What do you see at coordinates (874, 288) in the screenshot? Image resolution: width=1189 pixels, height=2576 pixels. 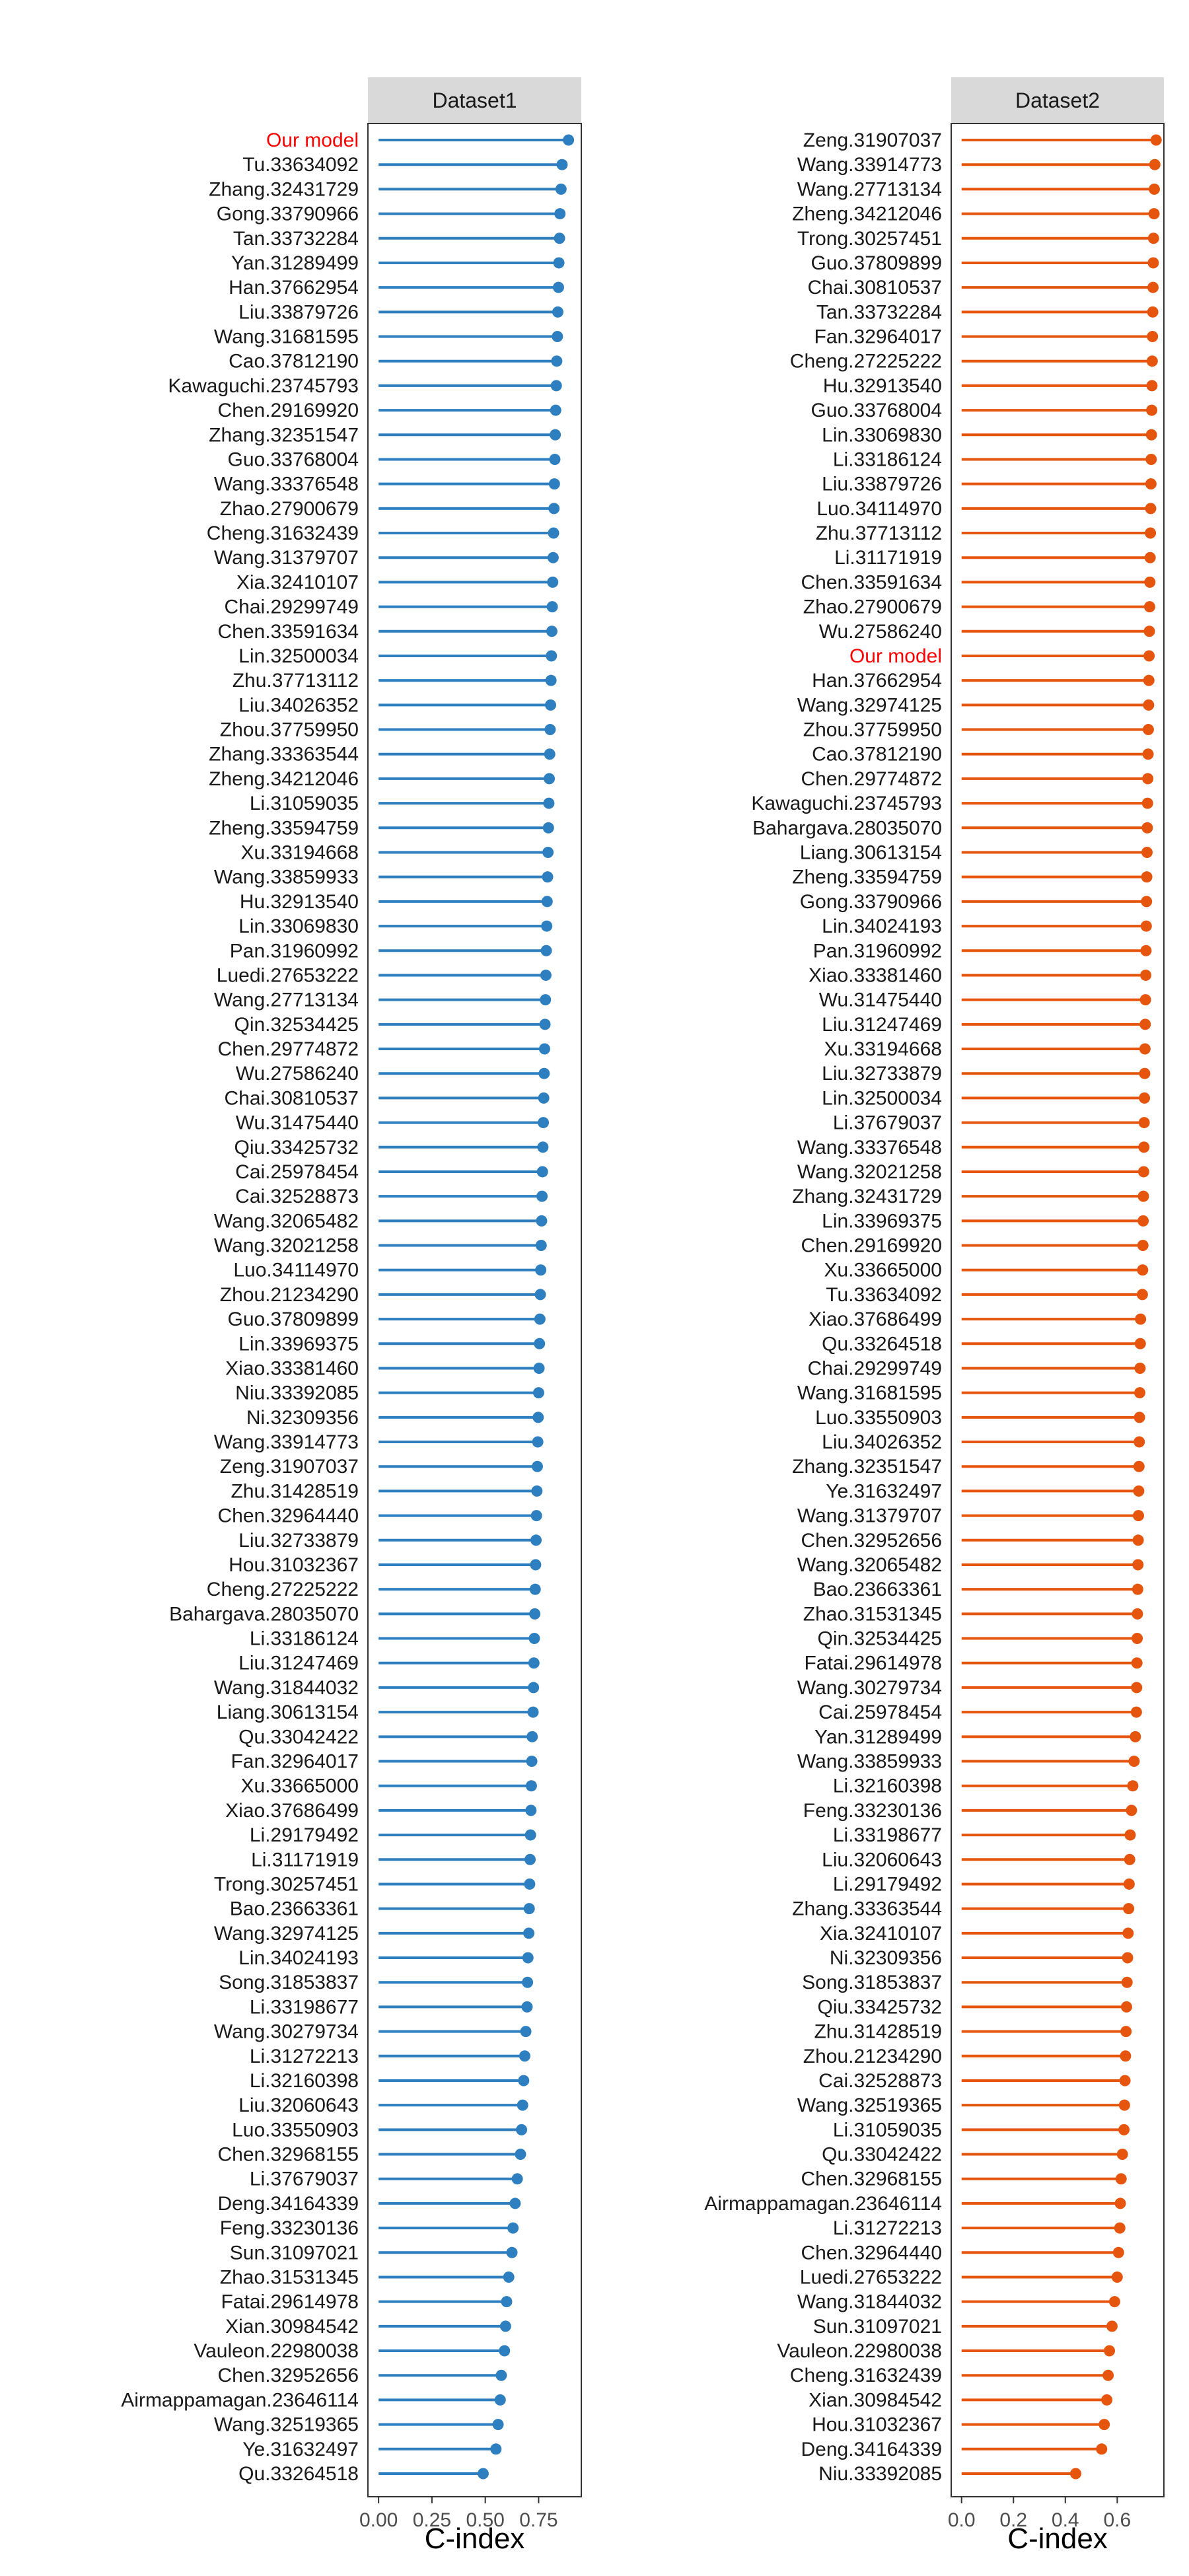 I see `row-label: Chai.30810537` at bounding box center [874, 288].